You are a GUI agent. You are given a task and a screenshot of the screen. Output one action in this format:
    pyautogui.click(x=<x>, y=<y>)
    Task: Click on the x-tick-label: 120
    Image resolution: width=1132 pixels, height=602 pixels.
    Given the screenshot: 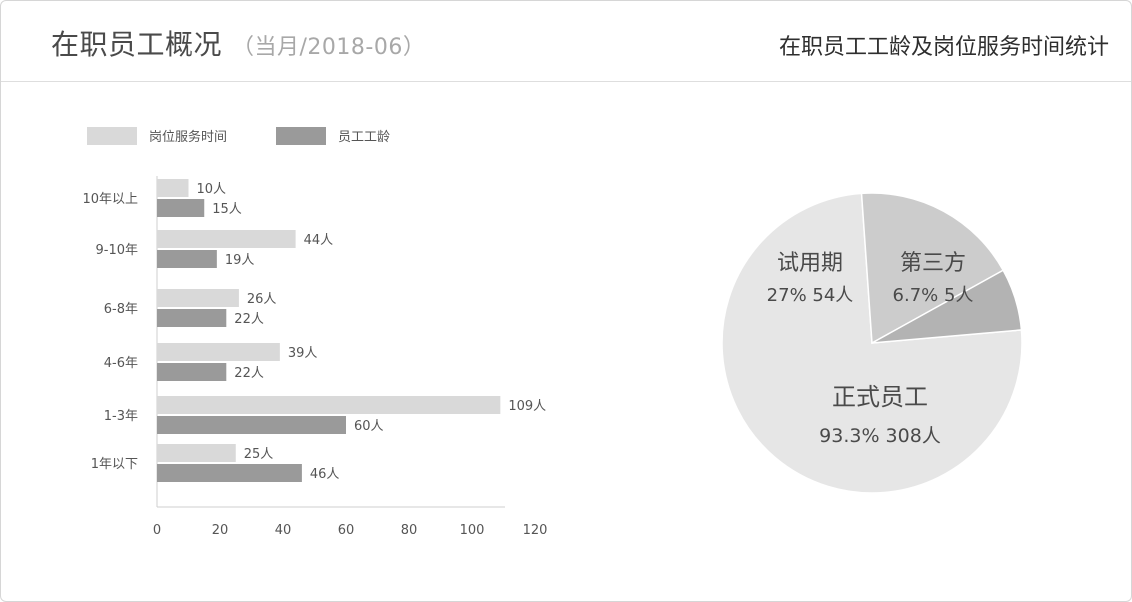 What is the action you would take?
    pyautogui.click(x=535, y=530)
    